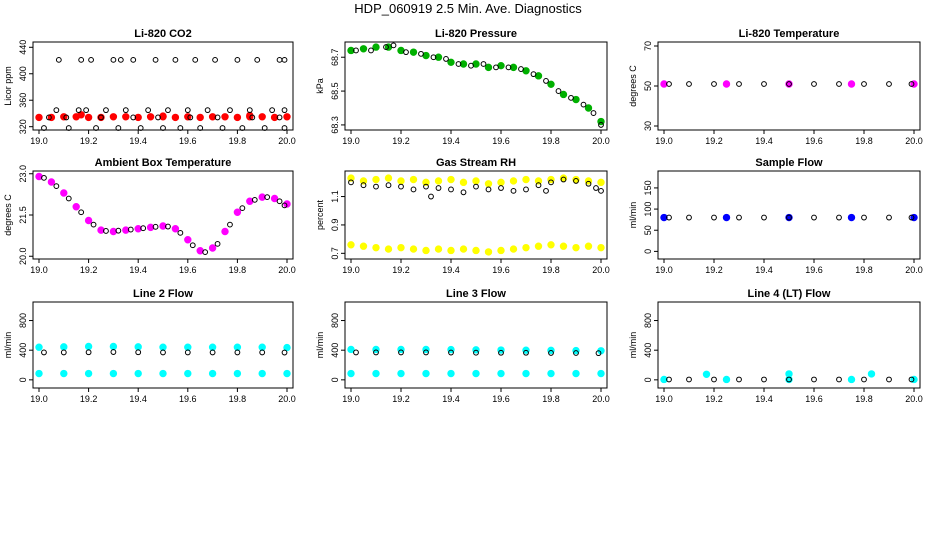 This screenshot has width=936, height=540. I want to click on y-axis-label: degrees C, so click(633, 86).